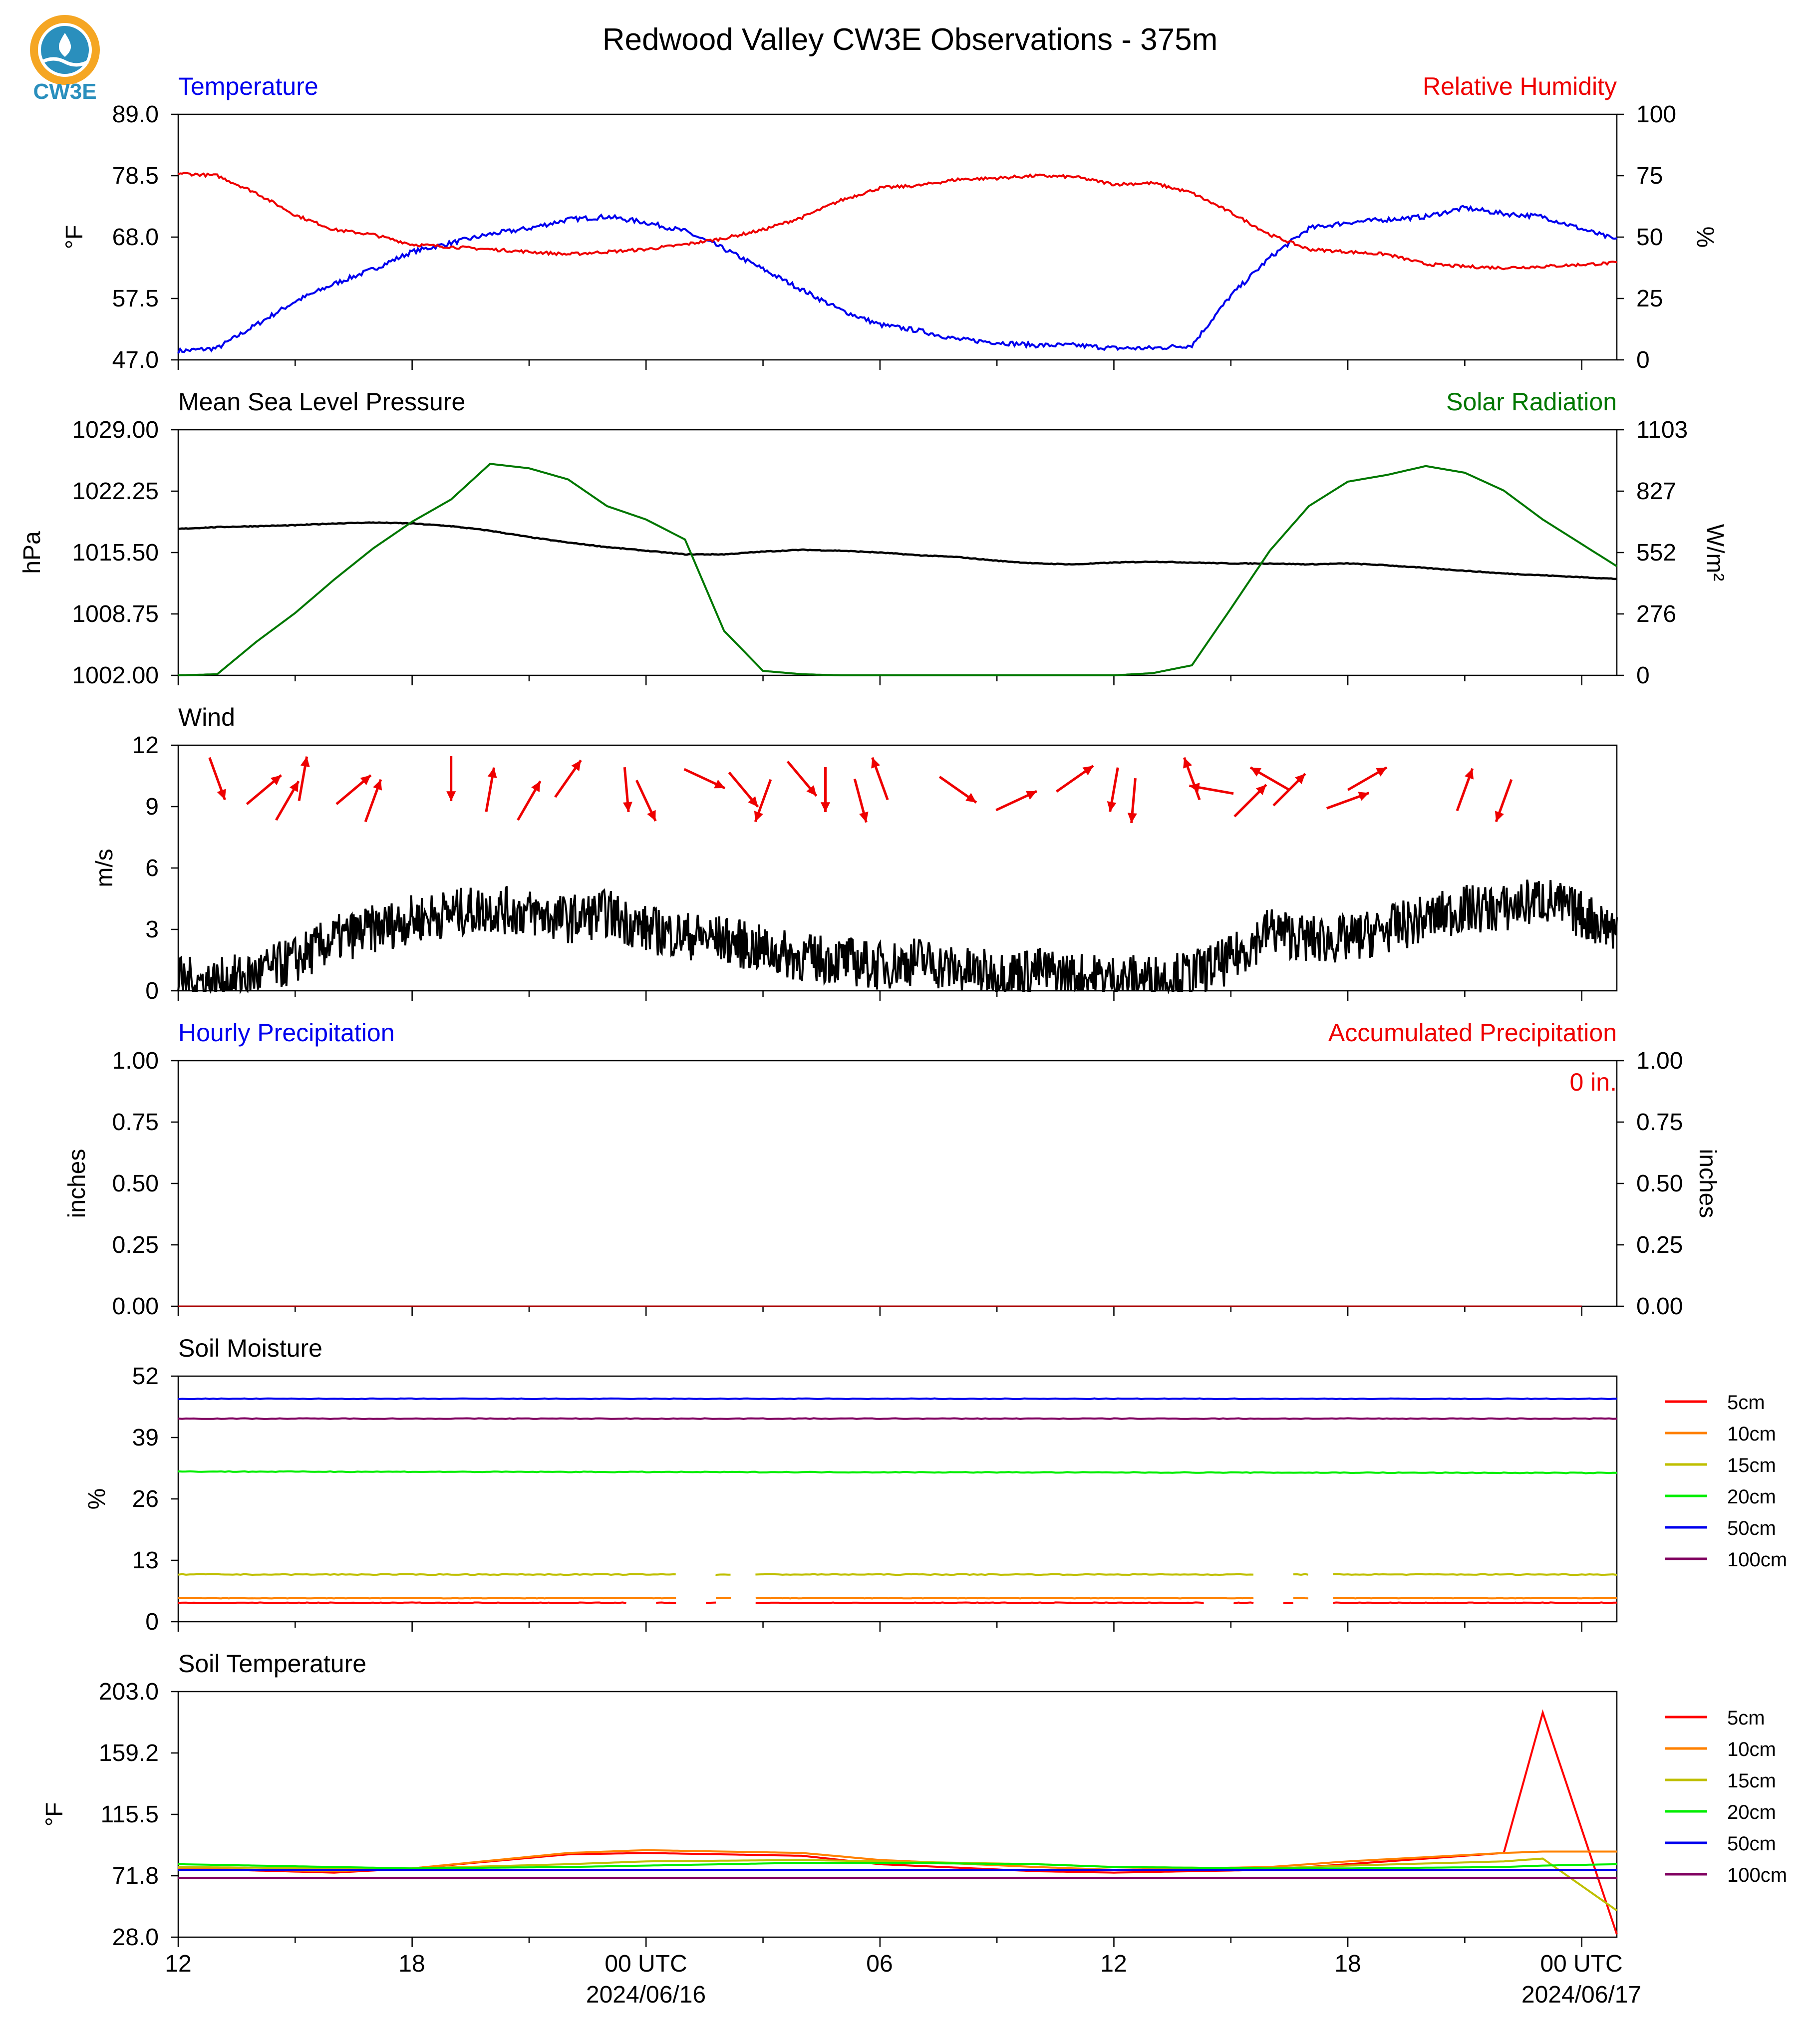  I want to click on x-tick-label: 00 UTC, so click(646, 1964).